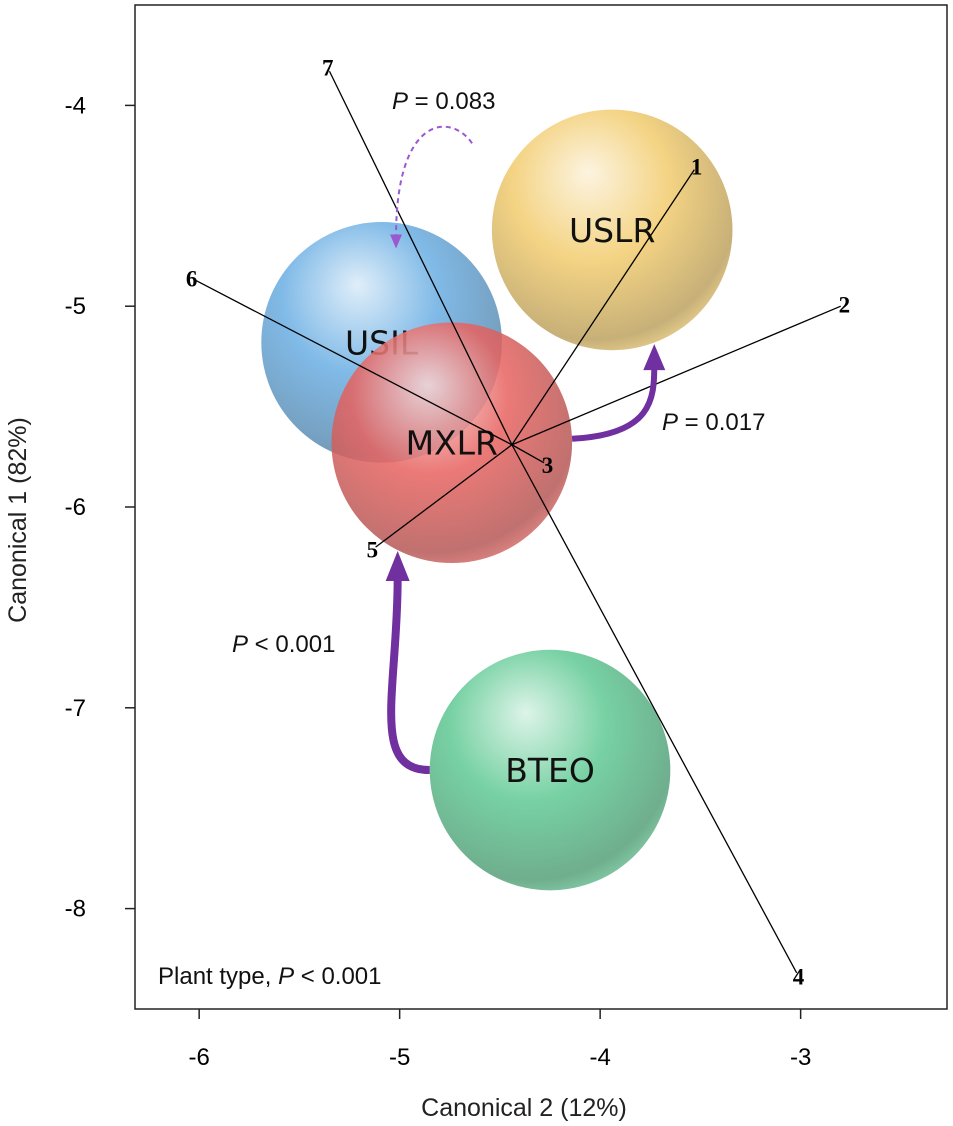 This screenshot has width=953, height=1126. Describe the element at coordinates (75, 909) in the screenshot. I see `y-tick-label: -8` at that location.